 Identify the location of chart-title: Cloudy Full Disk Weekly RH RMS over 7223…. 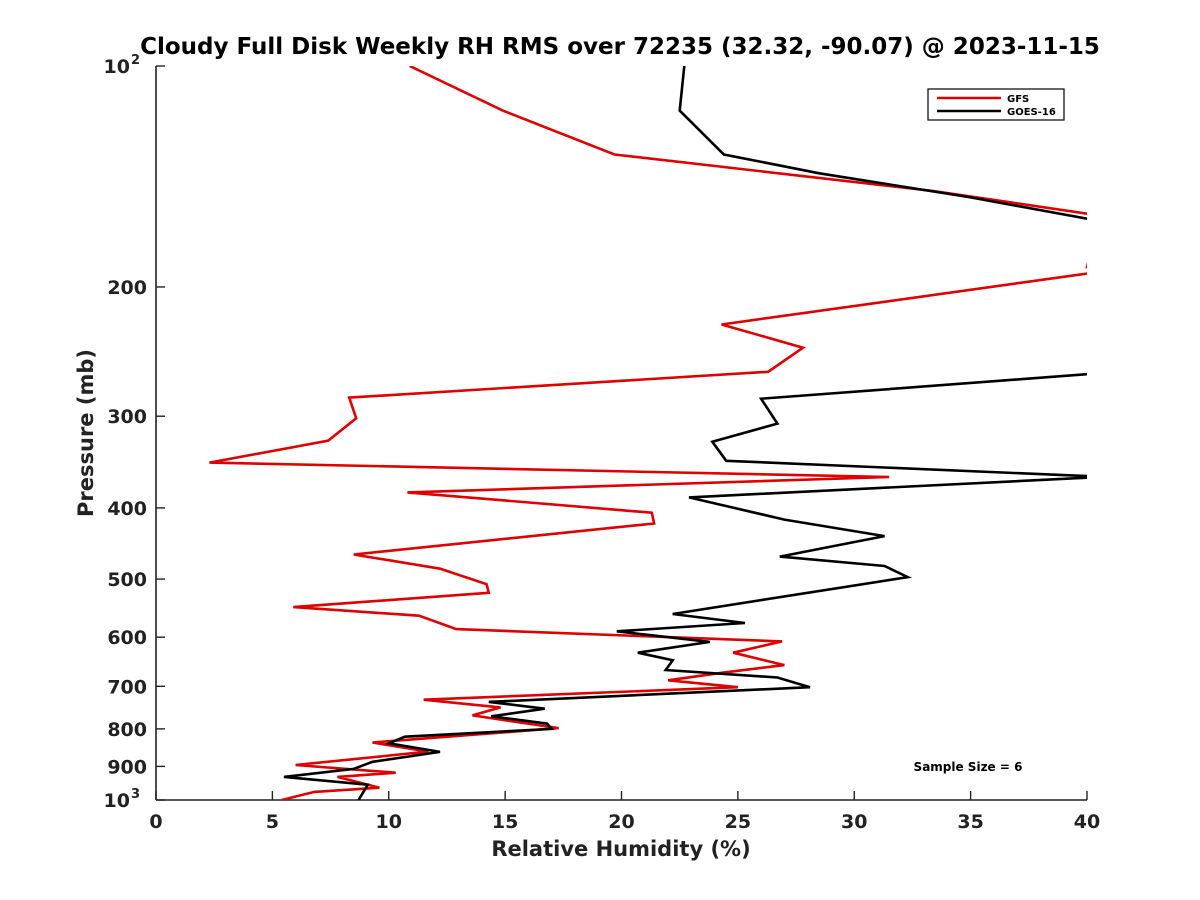
(620, 47).